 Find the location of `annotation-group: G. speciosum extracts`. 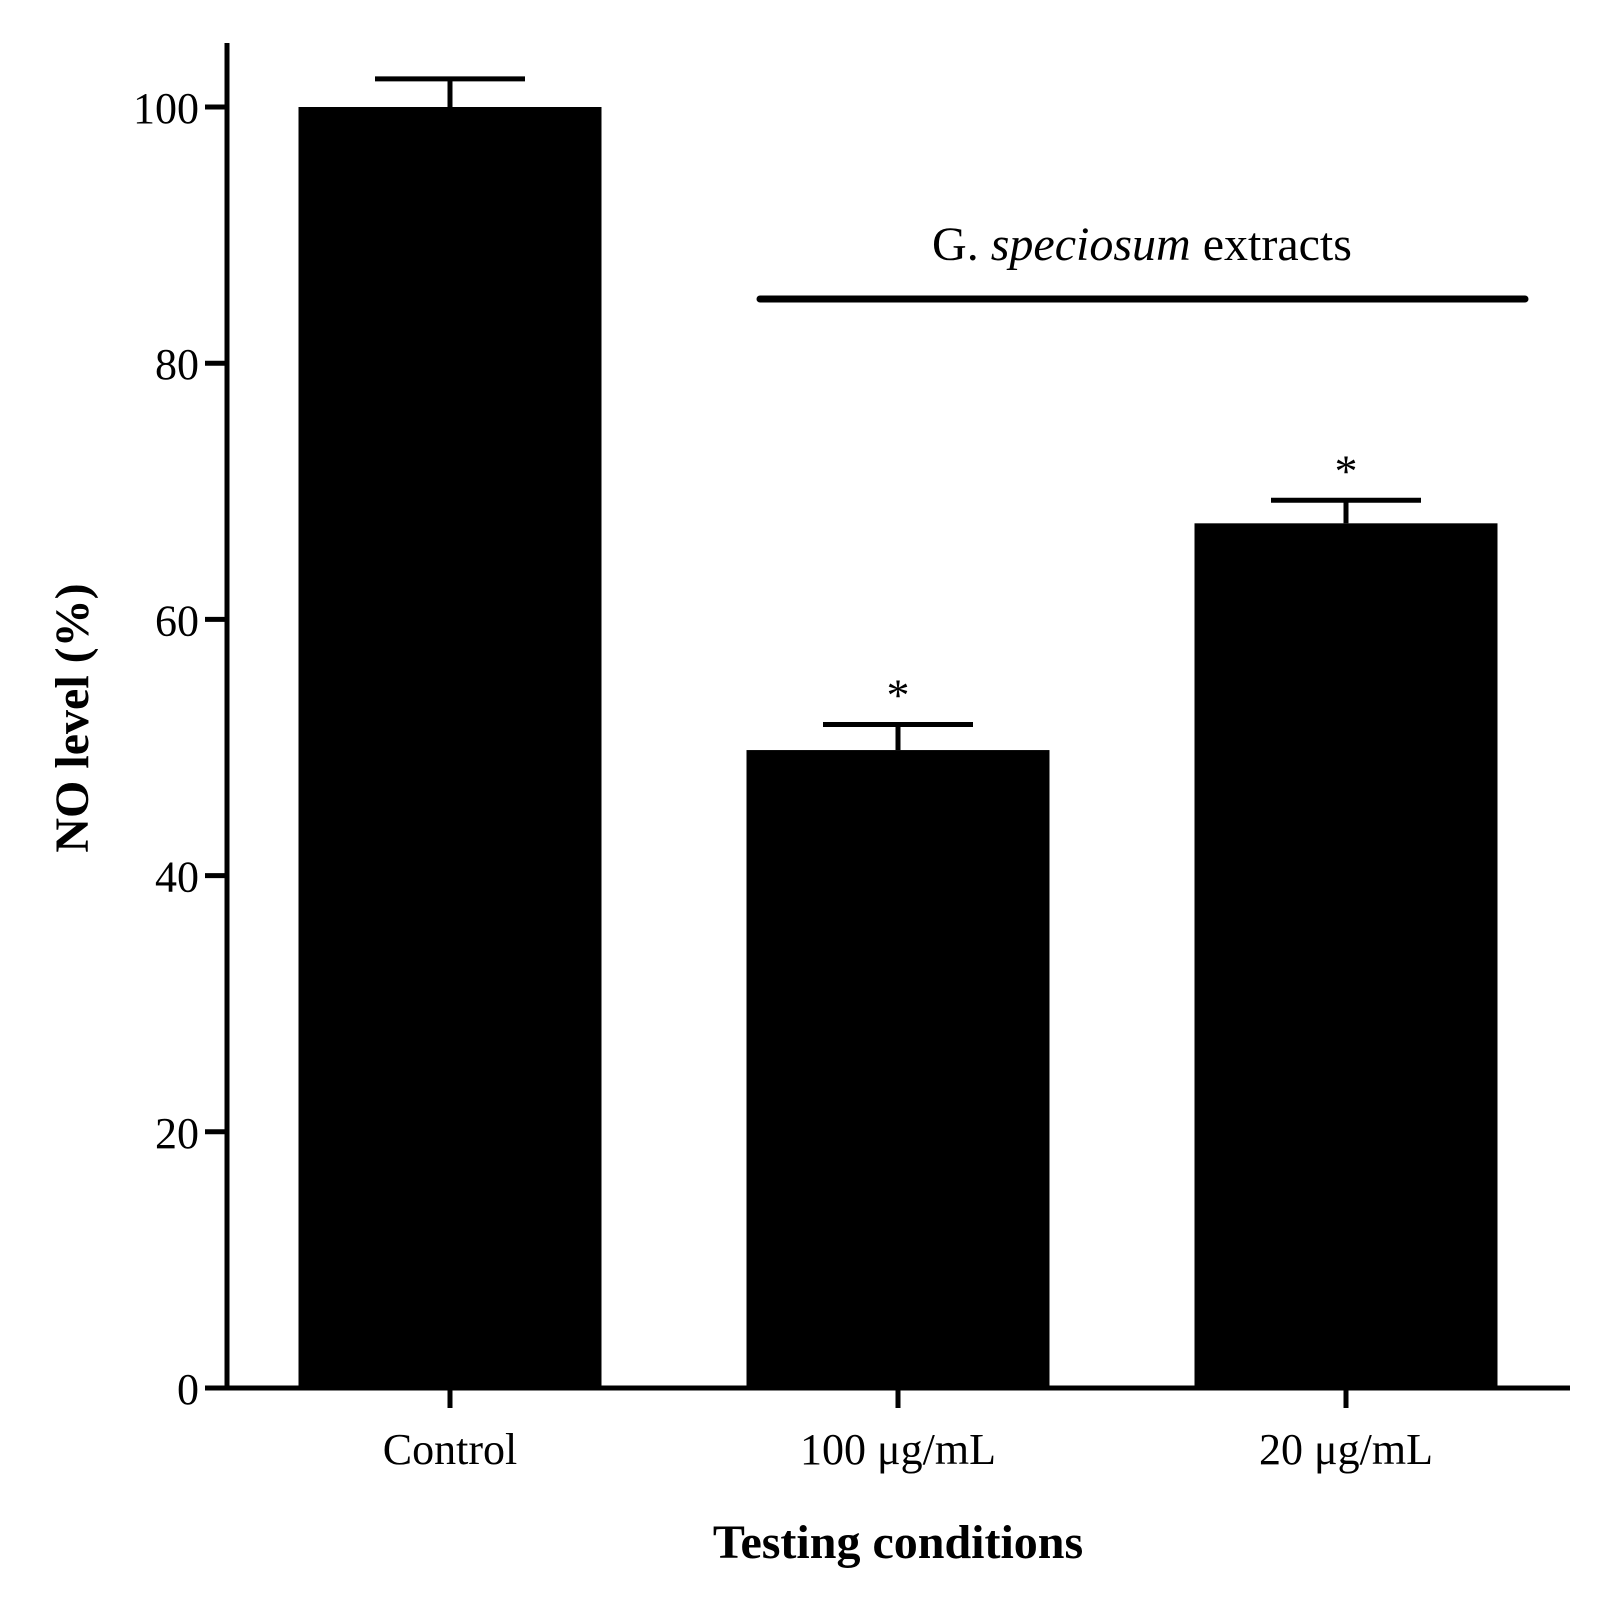

annotation-group: G. speciosum extracts is located at coordinates (1142, 260).